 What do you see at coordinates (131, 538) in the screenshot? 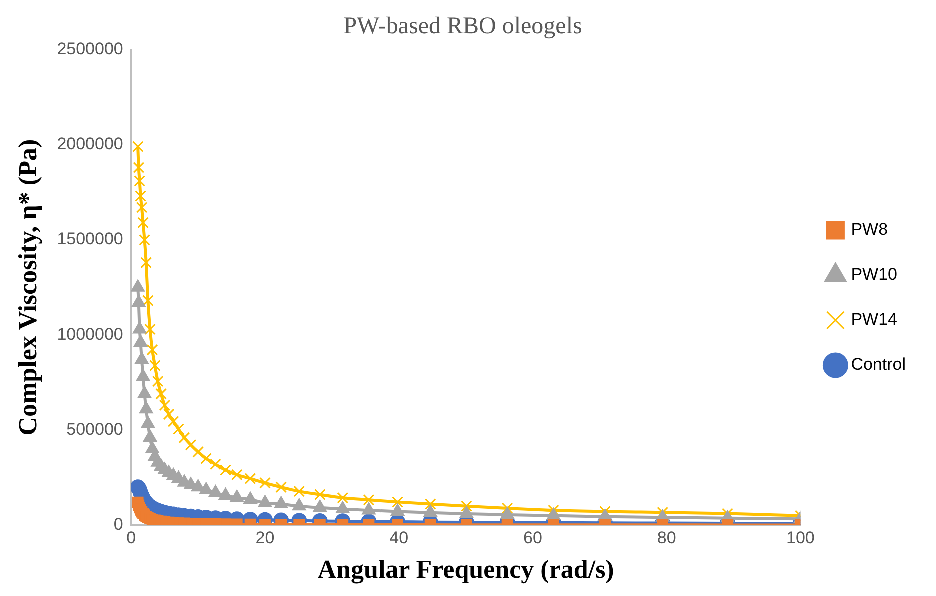
I see `x-tick-label: 0` at bounding box center [131, 538].